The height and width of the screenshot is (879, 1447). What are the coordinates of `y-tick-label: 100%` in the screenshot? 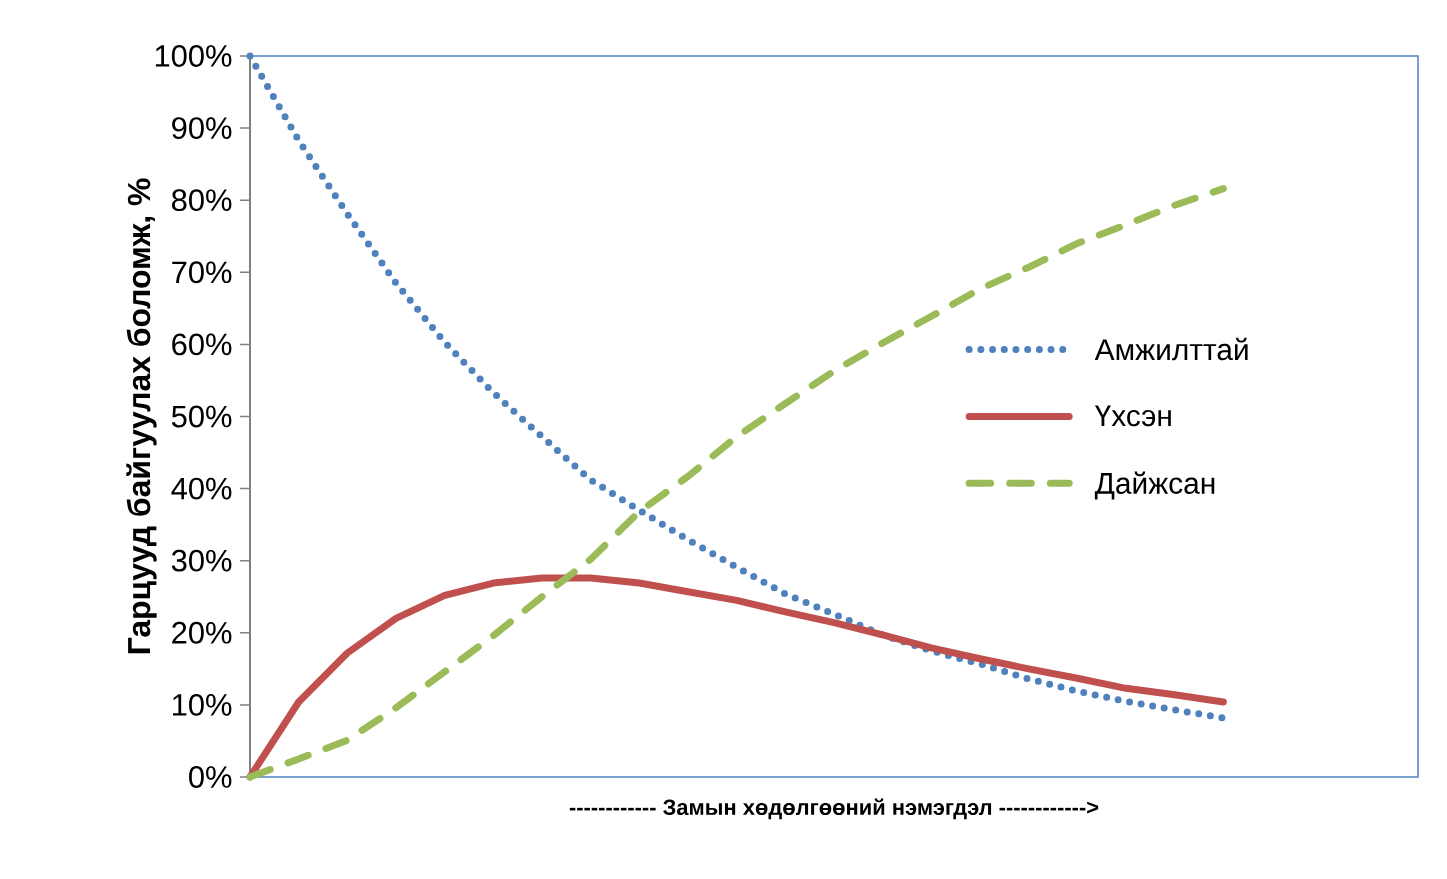 It's located at (193, 56).